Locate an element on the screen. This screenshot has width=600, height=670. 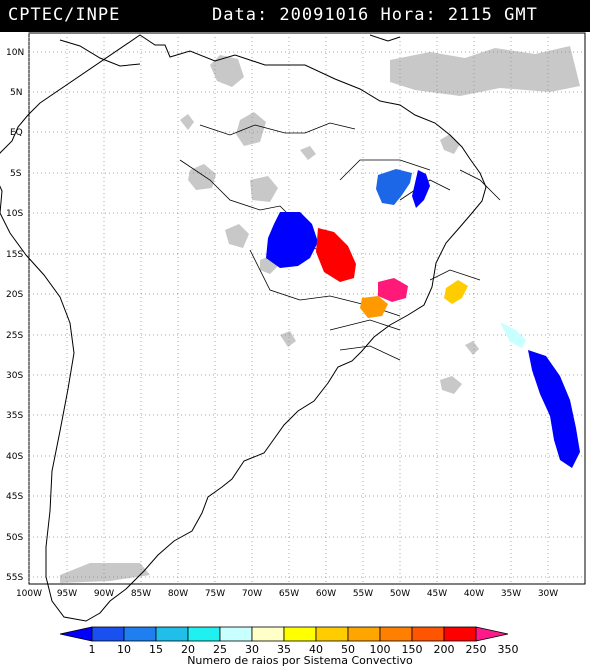
colorbar-tick-label: 25 is located at coordinates (220, 649).